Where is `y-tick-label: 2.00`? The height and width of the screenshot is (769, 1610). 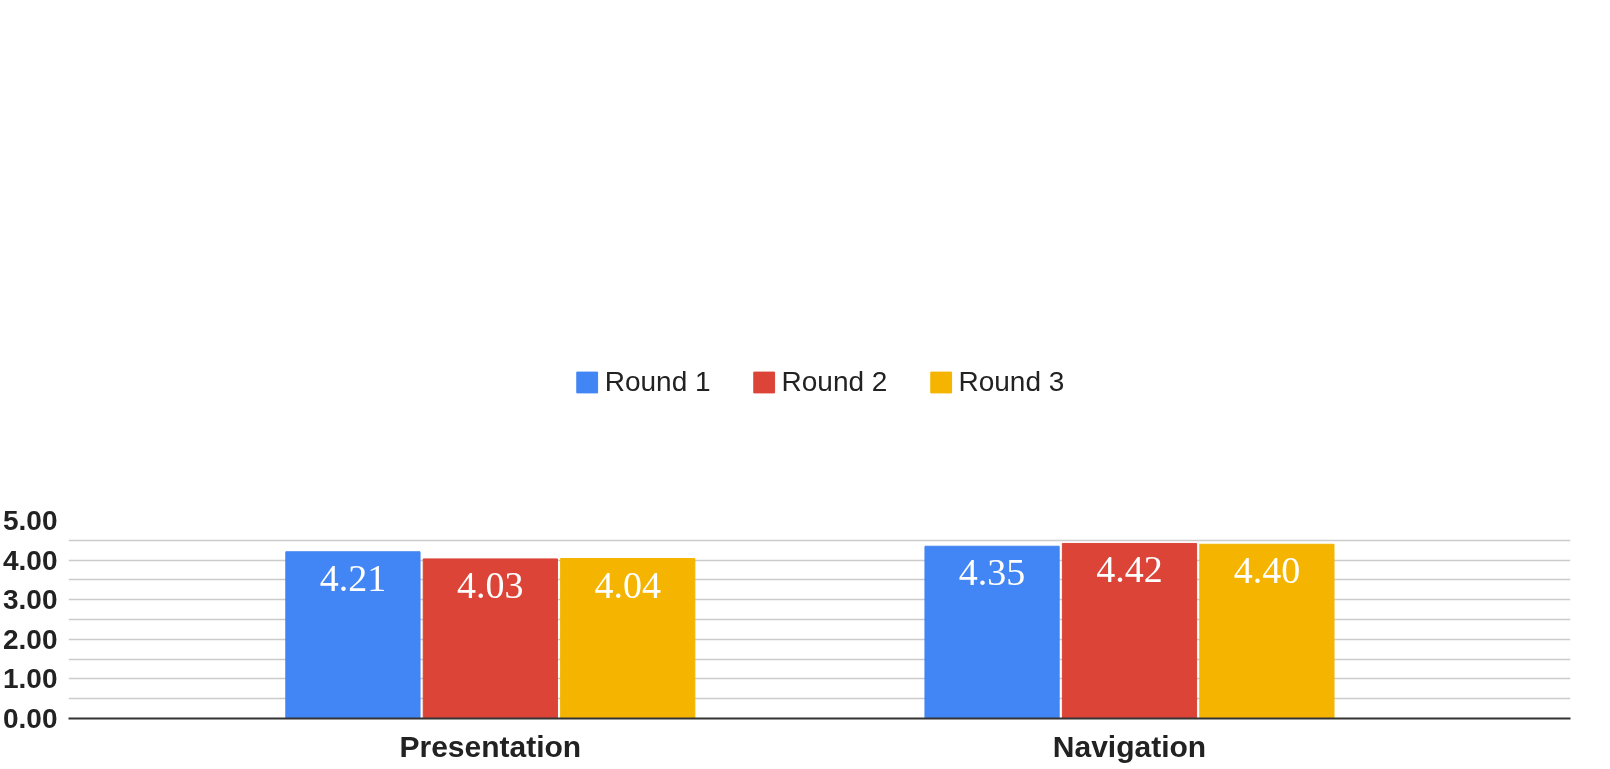 y-tick-label: 2.00 is located at coordinates (30, 639).